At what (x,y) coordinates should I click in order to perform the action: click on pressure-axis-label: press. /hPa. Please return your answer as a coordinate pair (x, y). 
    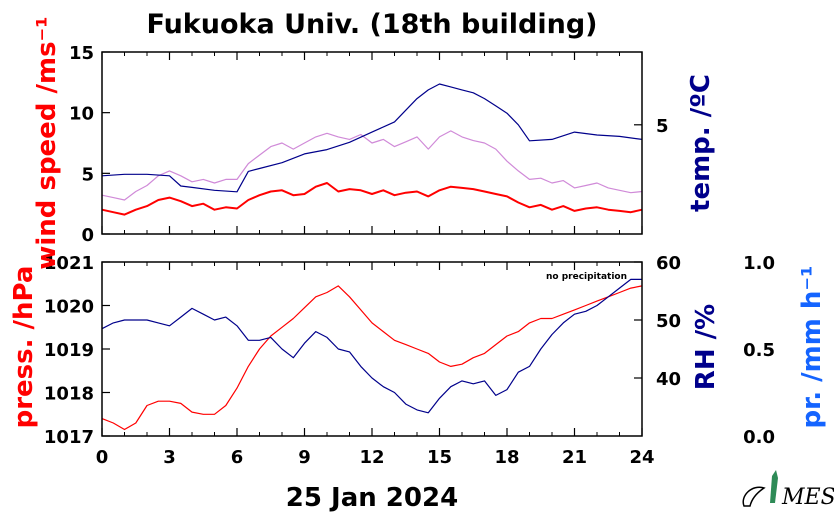
    Looking at the image, I should click on (24, 347).